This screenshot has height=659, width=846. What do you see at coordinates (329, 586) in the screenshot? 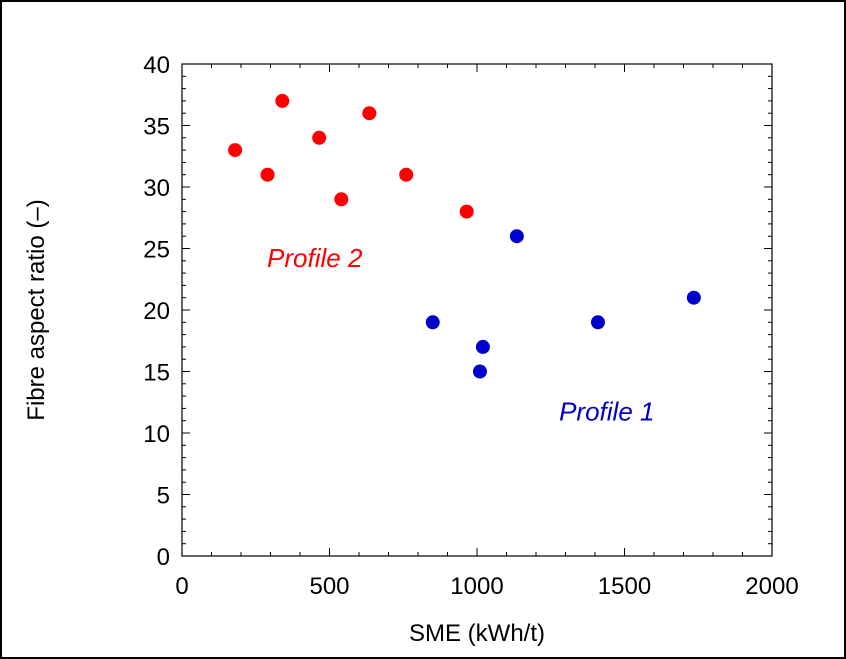
I see `x-tick-label: 500` at bounding box center [329, 586].